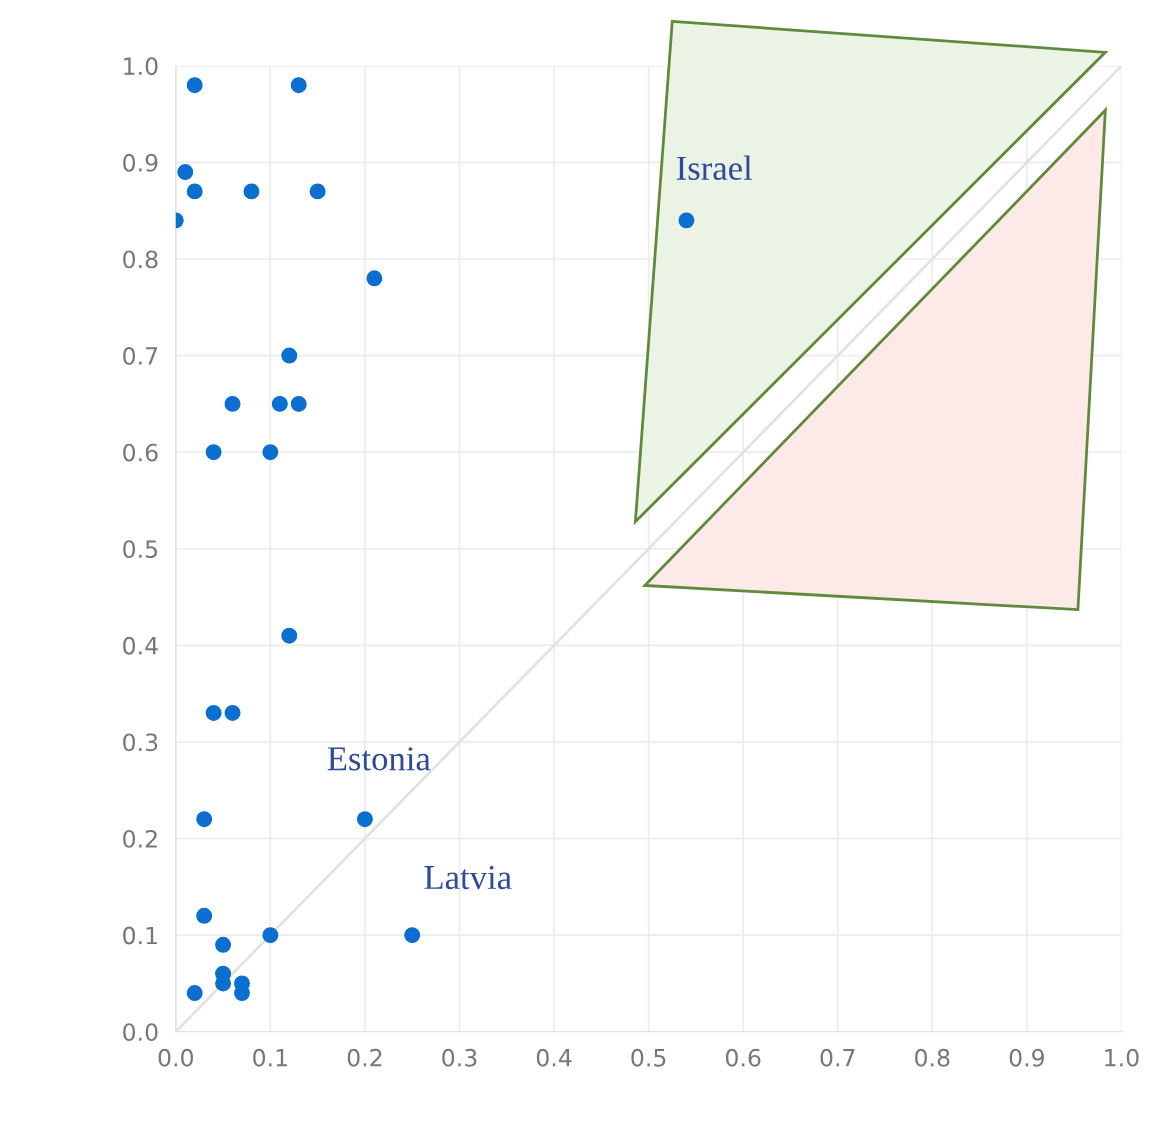 This screenshot has height=1135, width=1149. Describe the element at coordinates (648, 1057) in the screenshot. I see `x-tick-label: 0.5` at that location.